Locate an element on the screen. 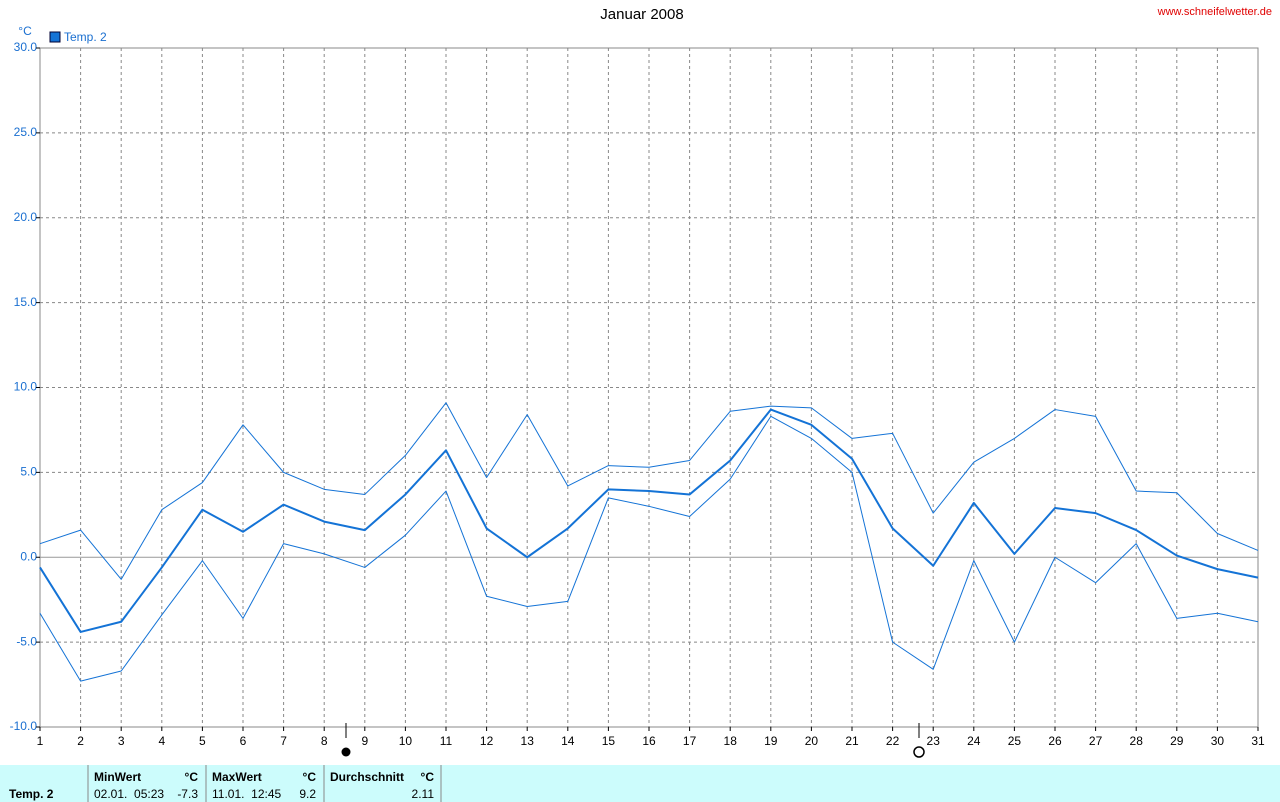 The image size is (1280, 802). max-unit: °C is located at coordinates (310, 777).